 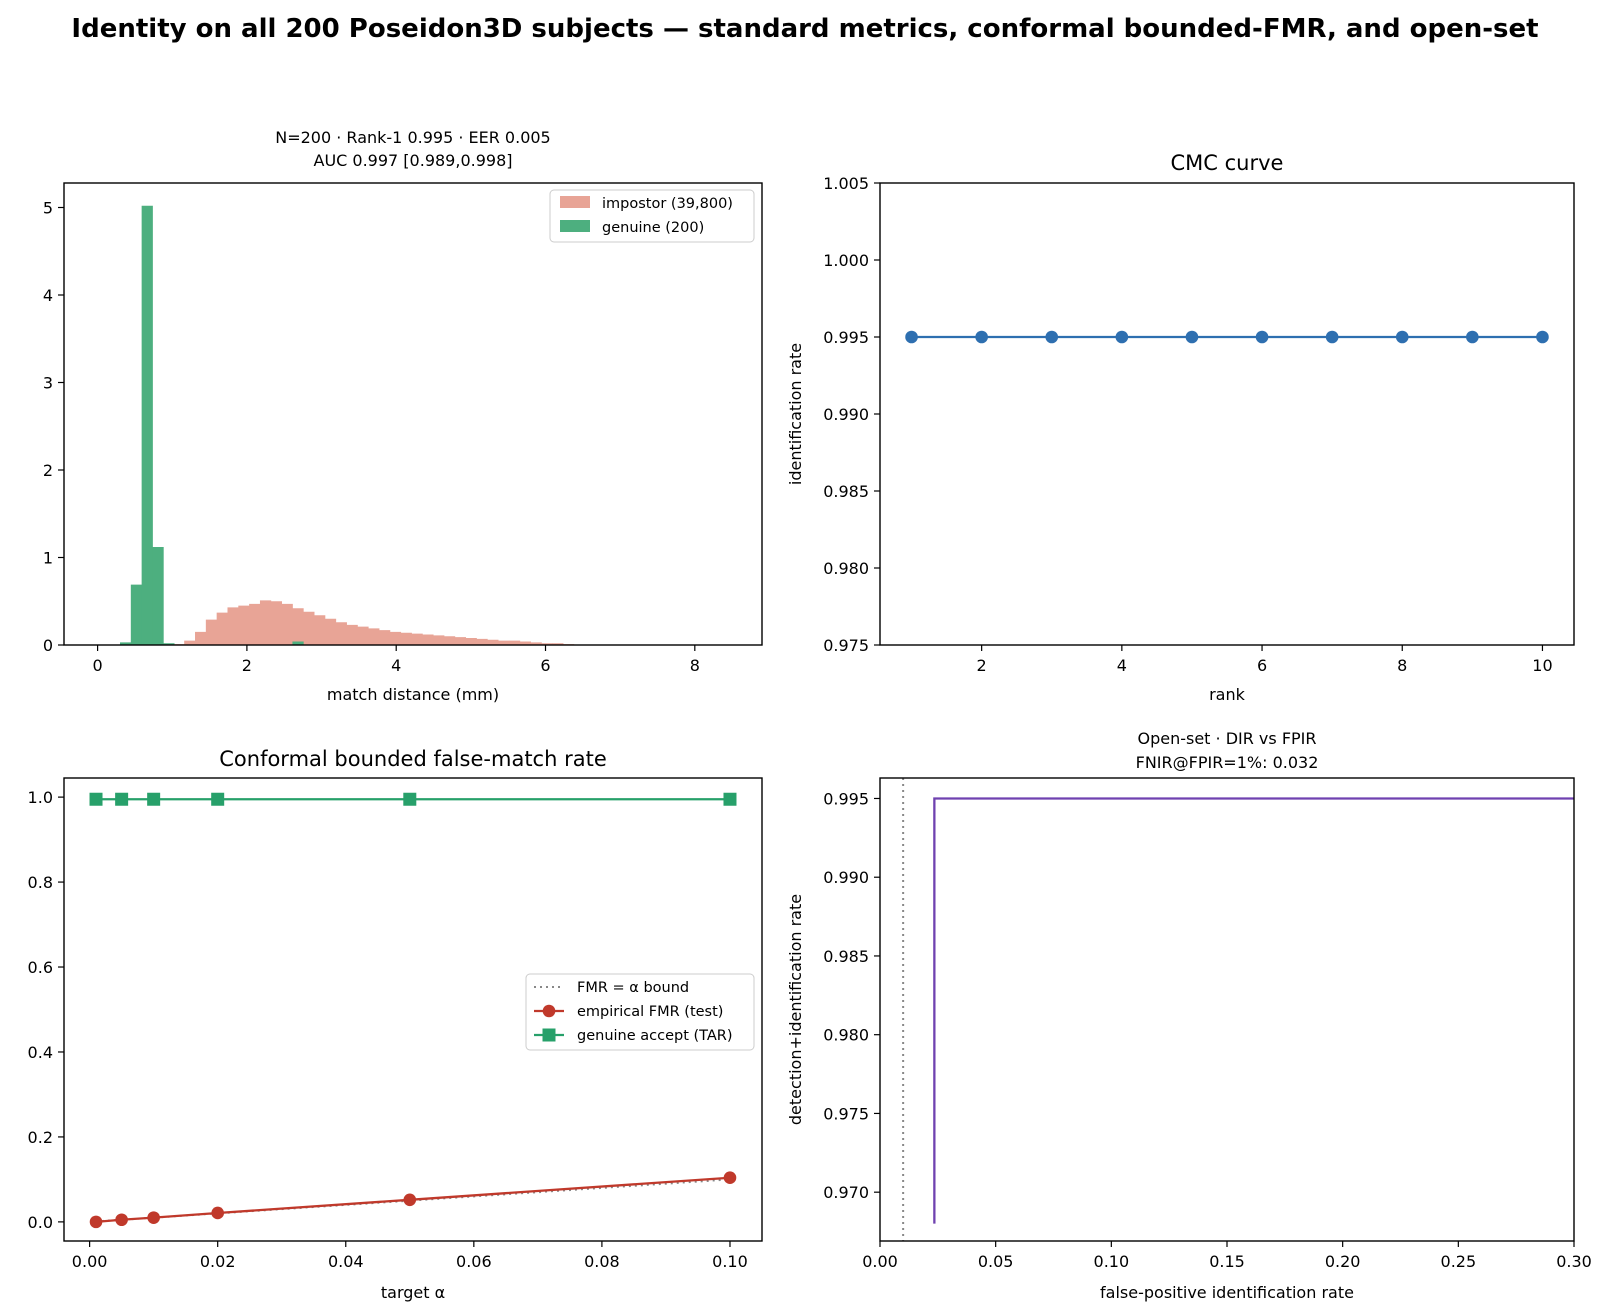 What do you see at coordinates (90, 1261) in the screenshot?
I see `conformal-xtick-label: 0.00` at bounding box center [90, 1261].